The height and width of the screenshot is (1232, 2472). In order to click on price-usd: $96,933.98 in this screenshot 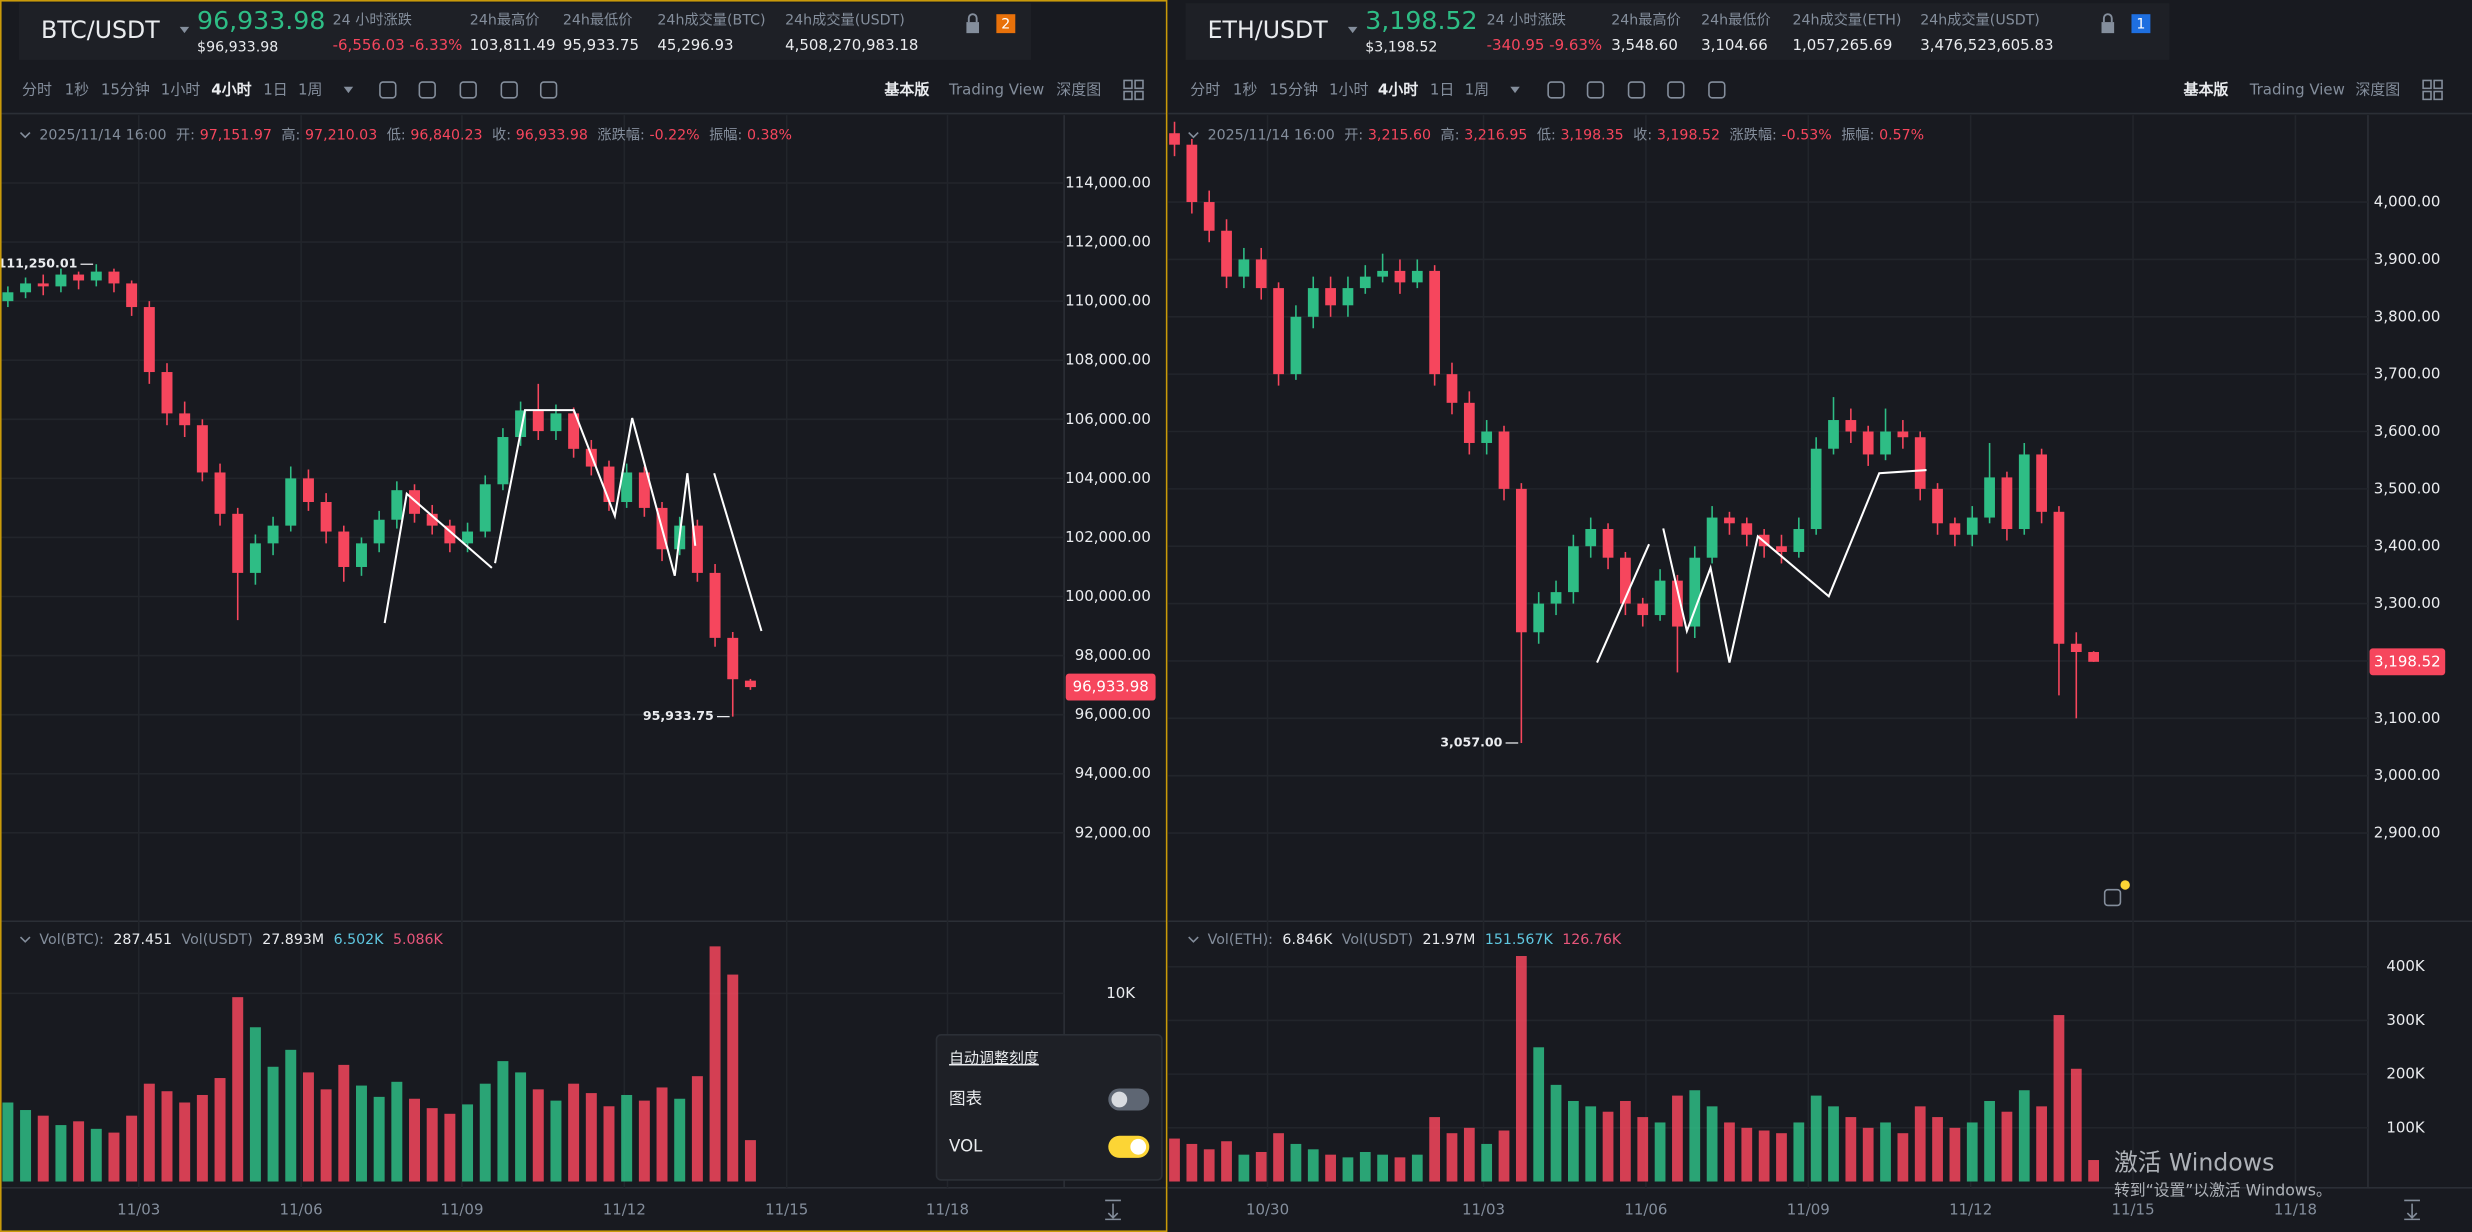, I will do `click(237, 47)`.